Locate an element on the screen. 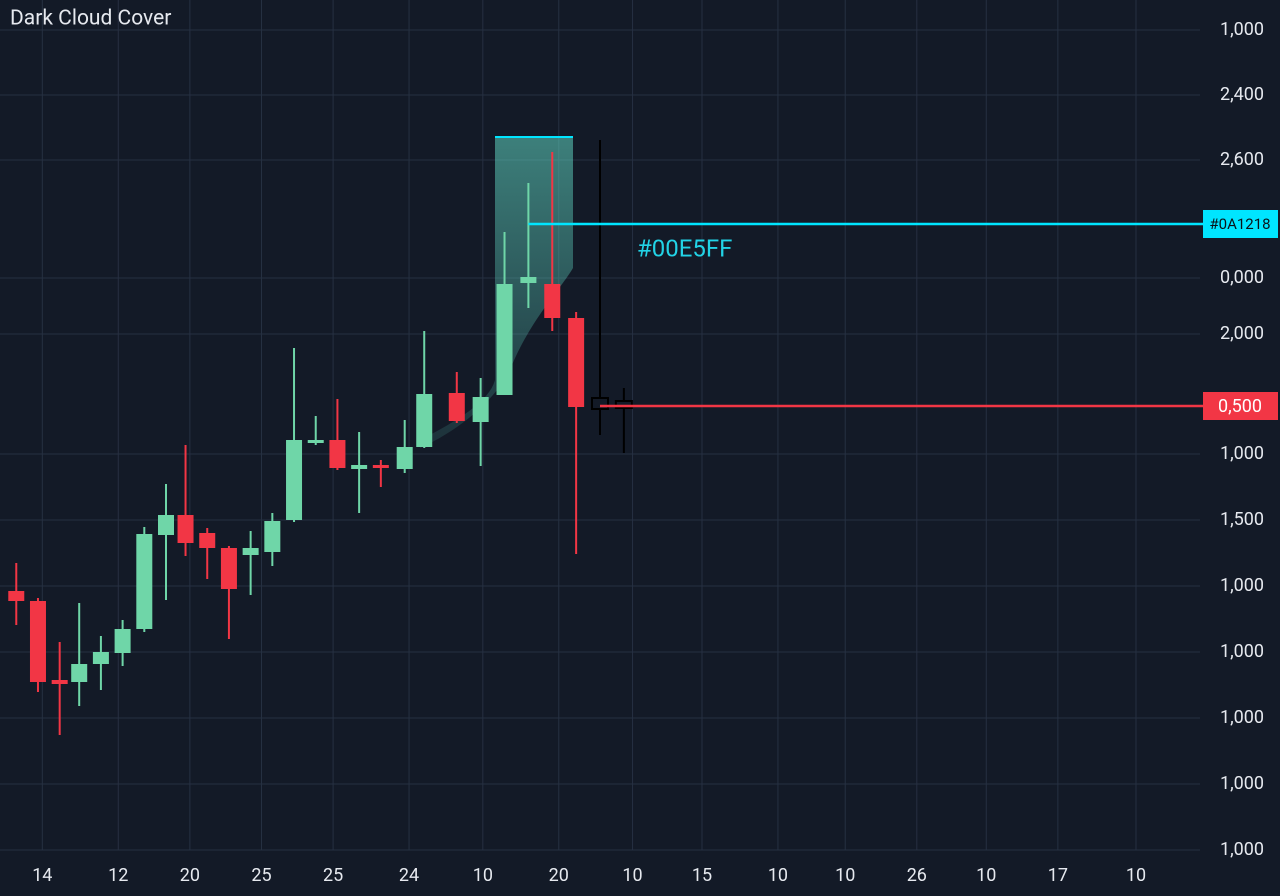 The width and height of the screenshot is (1280, 896). y-tick-label: 0,000 is located at coordinates (1242, 277).